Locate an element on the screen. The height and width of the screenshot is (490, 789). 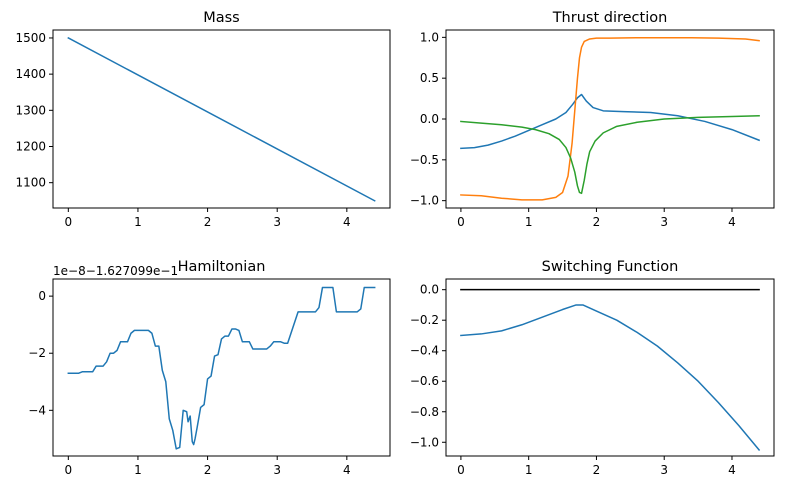
switching-ytick-label: 0.0 is located at coordinates (429, 290).